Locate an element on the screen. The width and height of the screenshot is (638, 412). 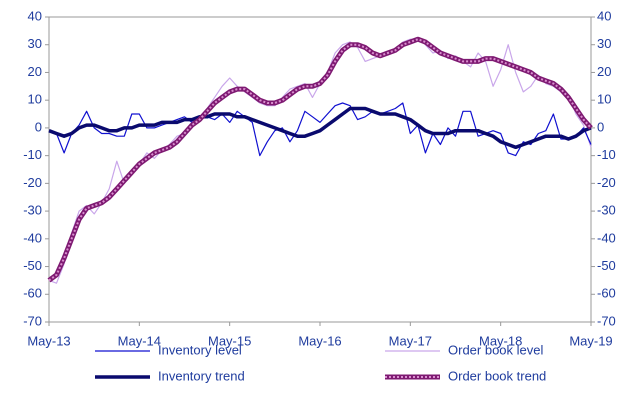
y-tick-label: -50 is located at coordinates (32, 265).